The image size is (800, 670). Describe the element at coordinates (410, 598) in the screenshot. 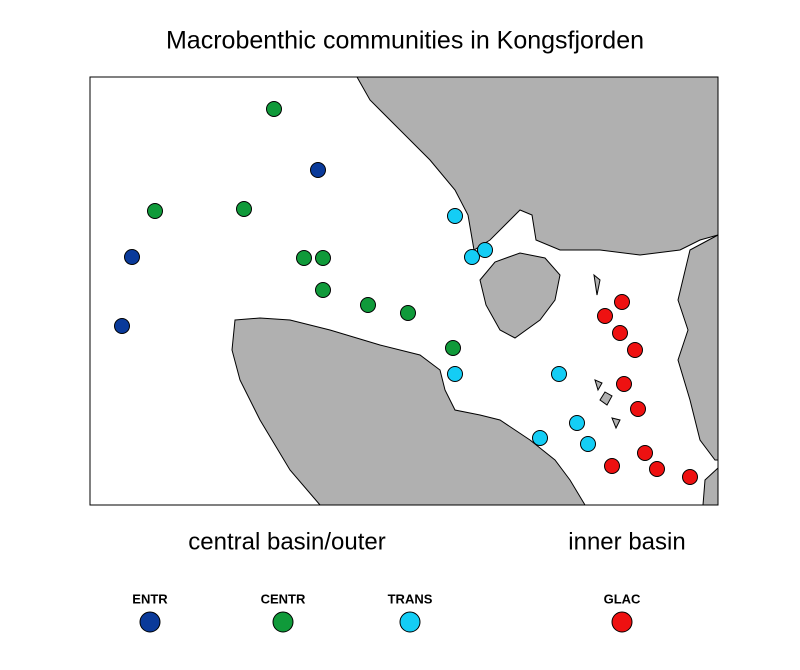

I see `legend-label: TRANS` at that location.